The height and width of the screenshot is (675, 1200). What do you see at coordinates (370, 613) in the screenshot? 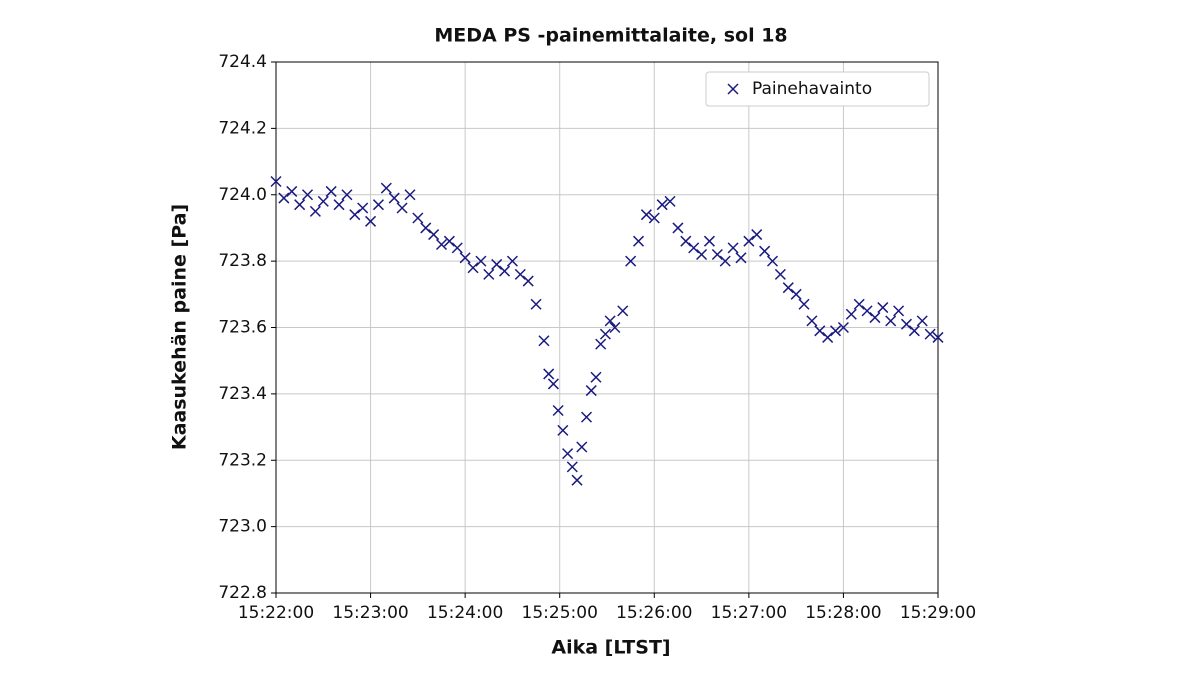
I see `x-tick-label: 15:23:00` at bounding box center [370, 613].